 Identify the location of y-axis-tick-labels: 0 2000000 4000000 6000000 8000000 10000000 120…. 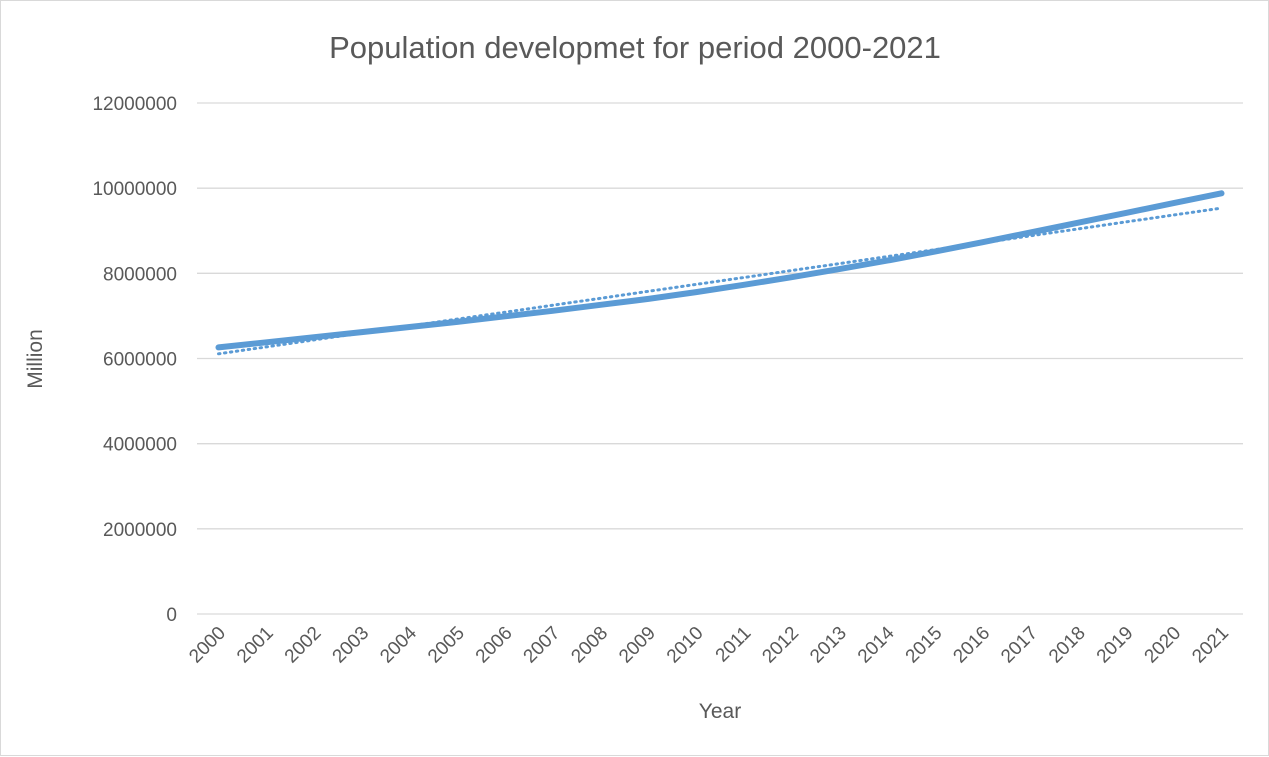
(134, 360).